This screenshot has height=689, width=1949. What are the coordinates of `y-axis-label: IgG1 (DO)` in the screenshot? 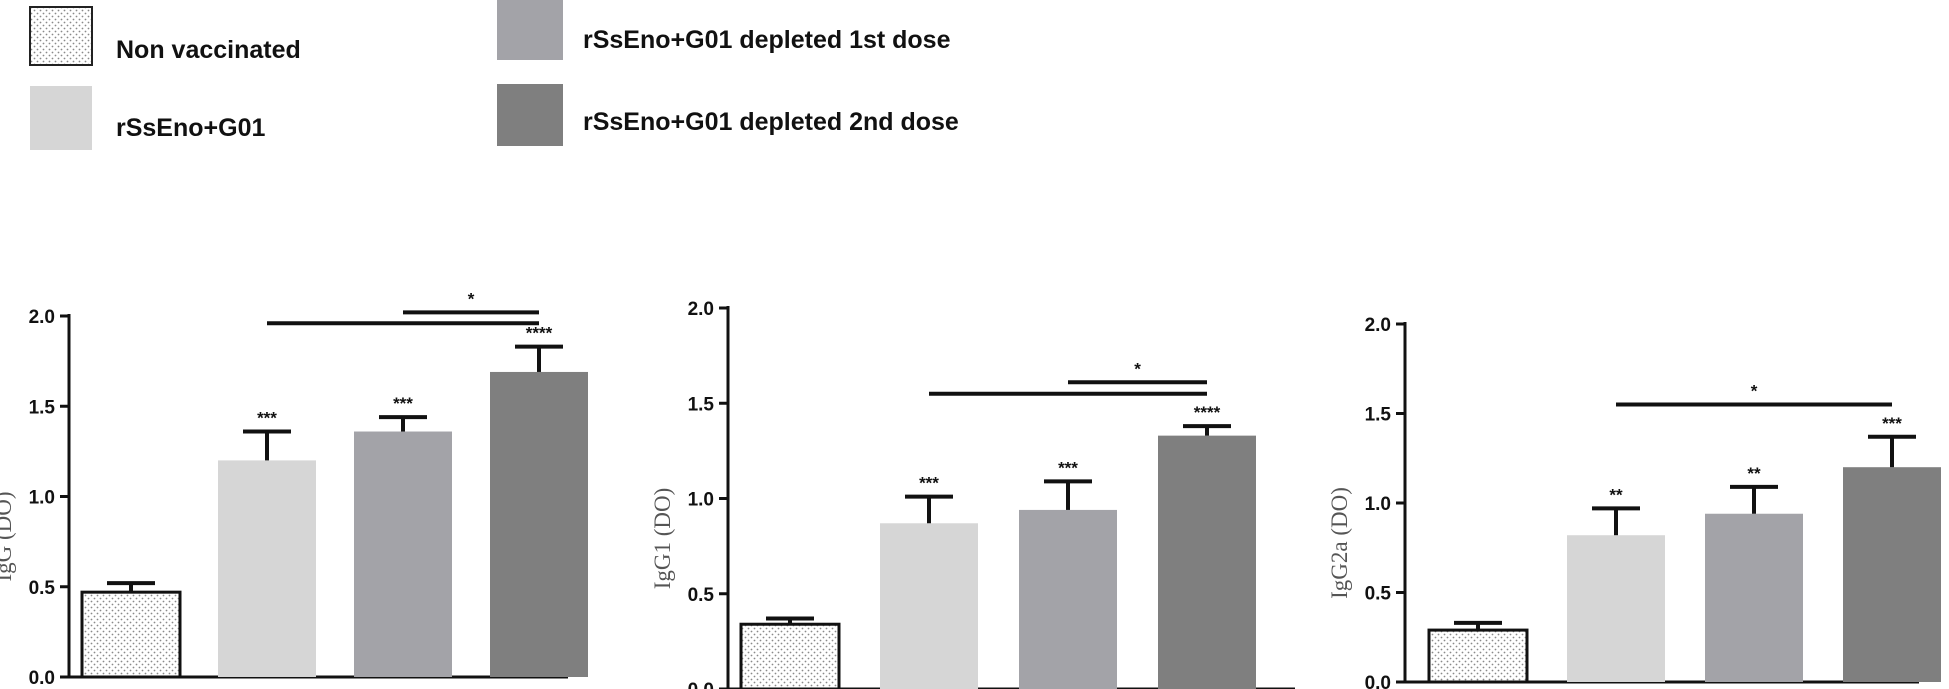 It's located at (662, 539).